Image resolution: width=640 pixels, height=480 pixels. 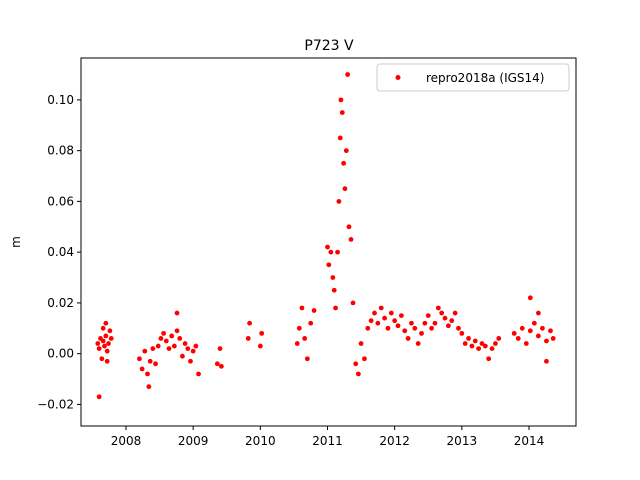 What do you see at coordinates (529, 441) in the screenshot?
I see `x-tick-label: 2014` at bounding box center [529, 441].